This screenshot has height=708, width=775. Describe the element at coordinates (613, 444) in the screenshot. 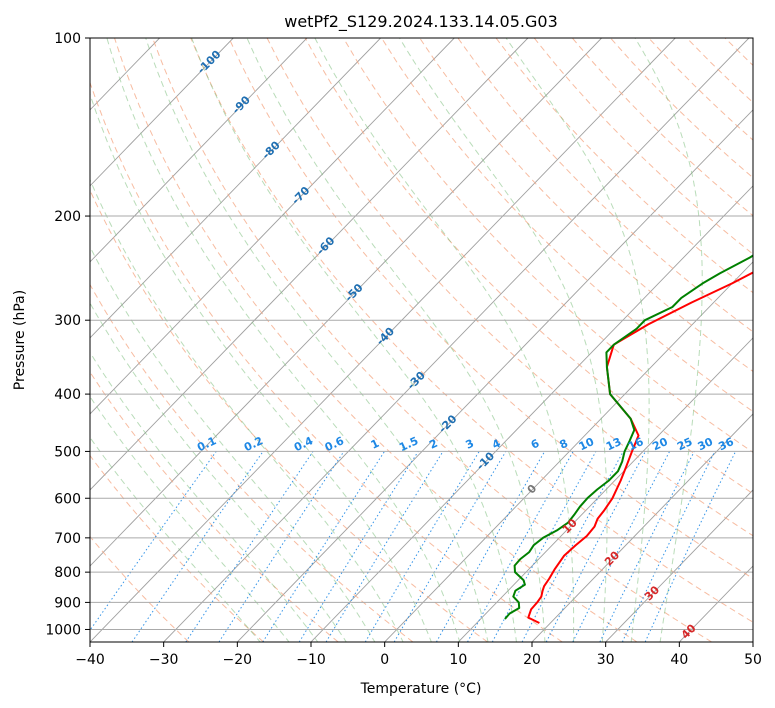

I see `mixing-ratio-label: 13` at that location.